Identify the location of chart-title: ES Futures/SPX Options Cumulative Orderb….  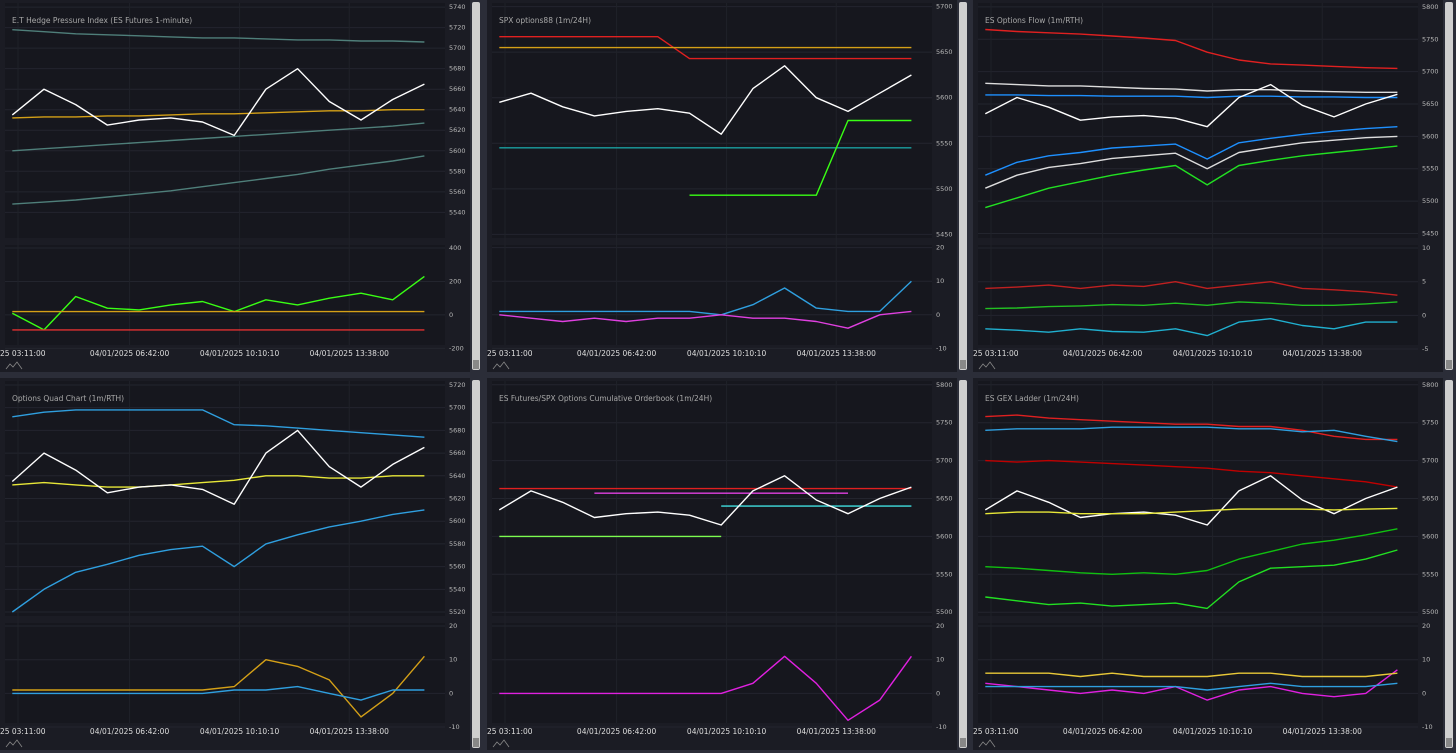
(605, 398).